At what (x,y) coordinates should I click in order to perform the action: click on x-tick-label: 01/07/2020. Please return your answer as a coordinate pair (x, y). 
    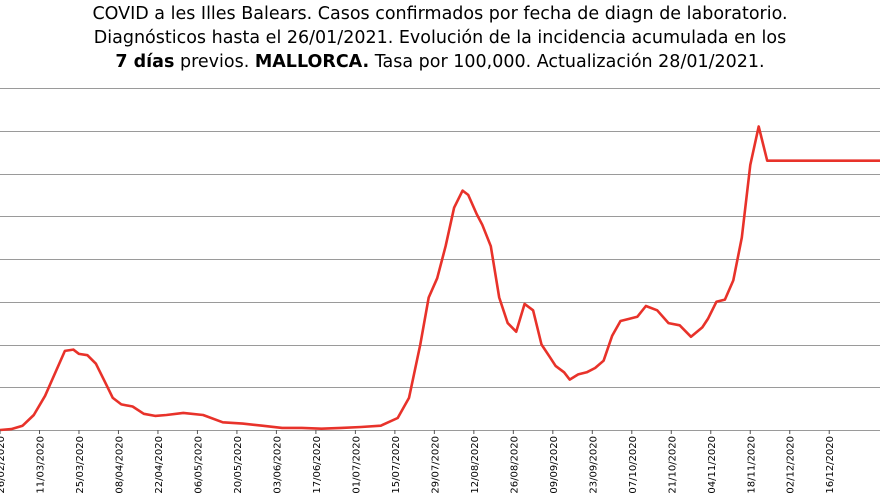
    Looking at the image, I should click on (356, 465).